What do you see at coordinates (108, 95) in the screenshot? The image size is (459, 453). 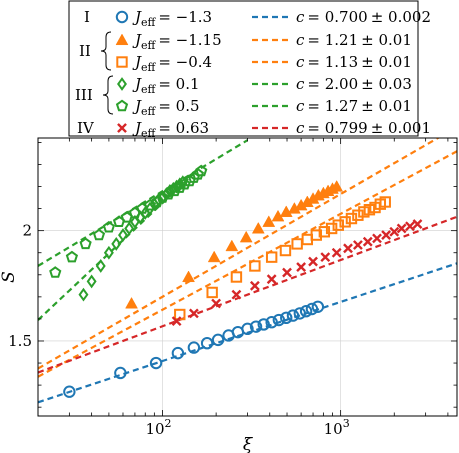 I see `legend-brace` at bounding box center [108, 95].